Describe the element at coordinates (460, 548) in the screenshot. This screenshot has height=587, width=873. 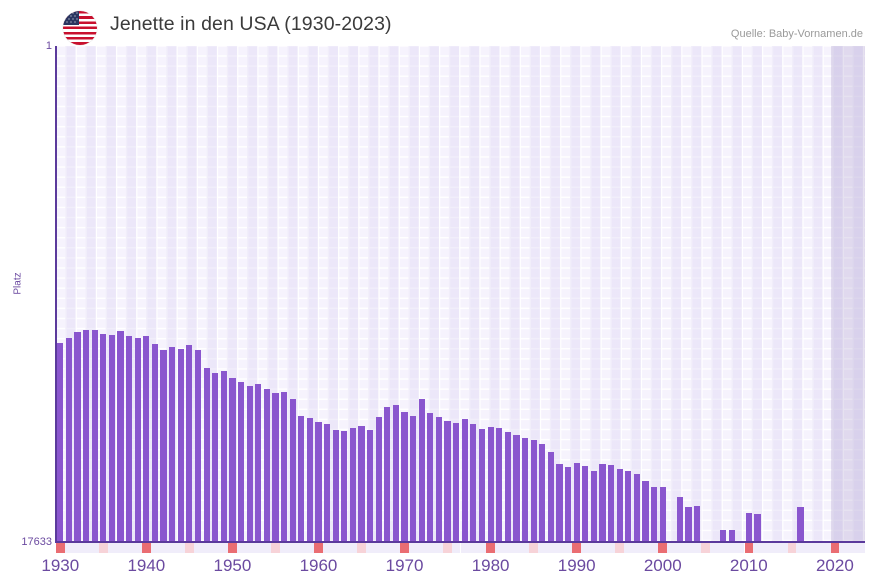
I see `x-axis-tick-strip` at that location.